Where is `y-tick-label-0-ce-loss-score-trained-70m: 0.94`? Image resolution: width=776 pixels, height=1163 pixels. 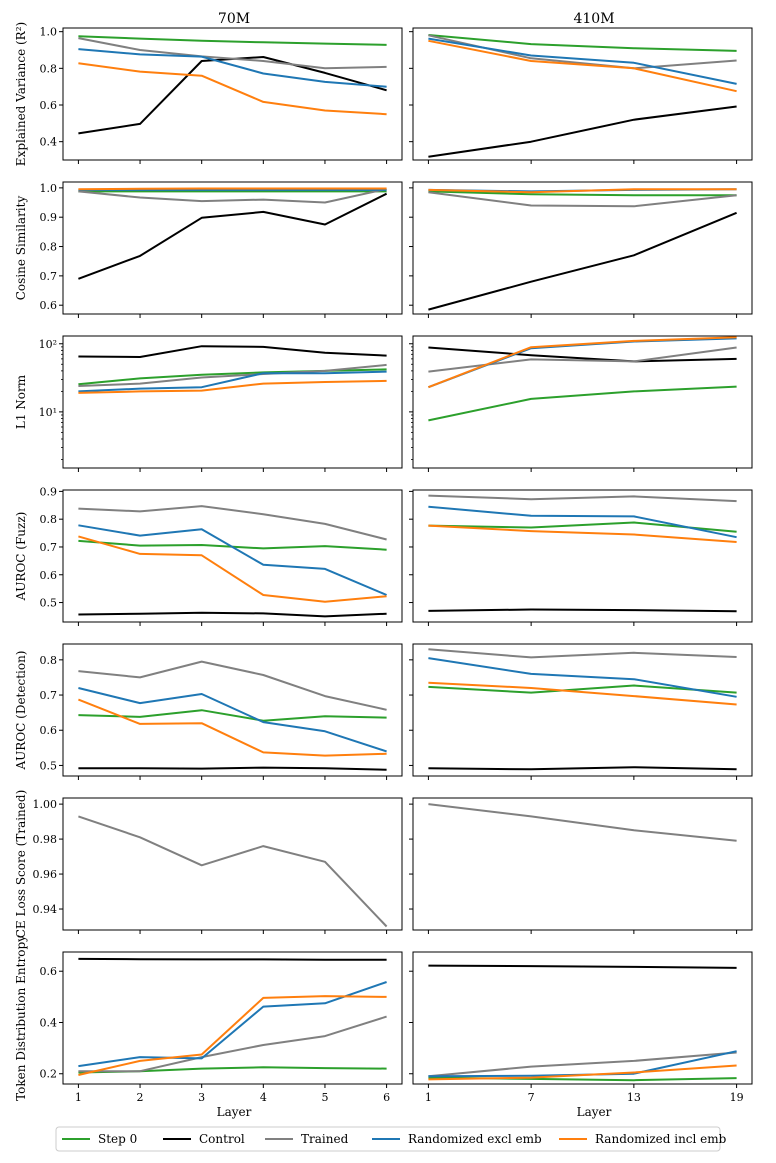 y-tick-label-0-ce-loss-score-trained-70m: 0.94 is located at coordinates (45, 909).